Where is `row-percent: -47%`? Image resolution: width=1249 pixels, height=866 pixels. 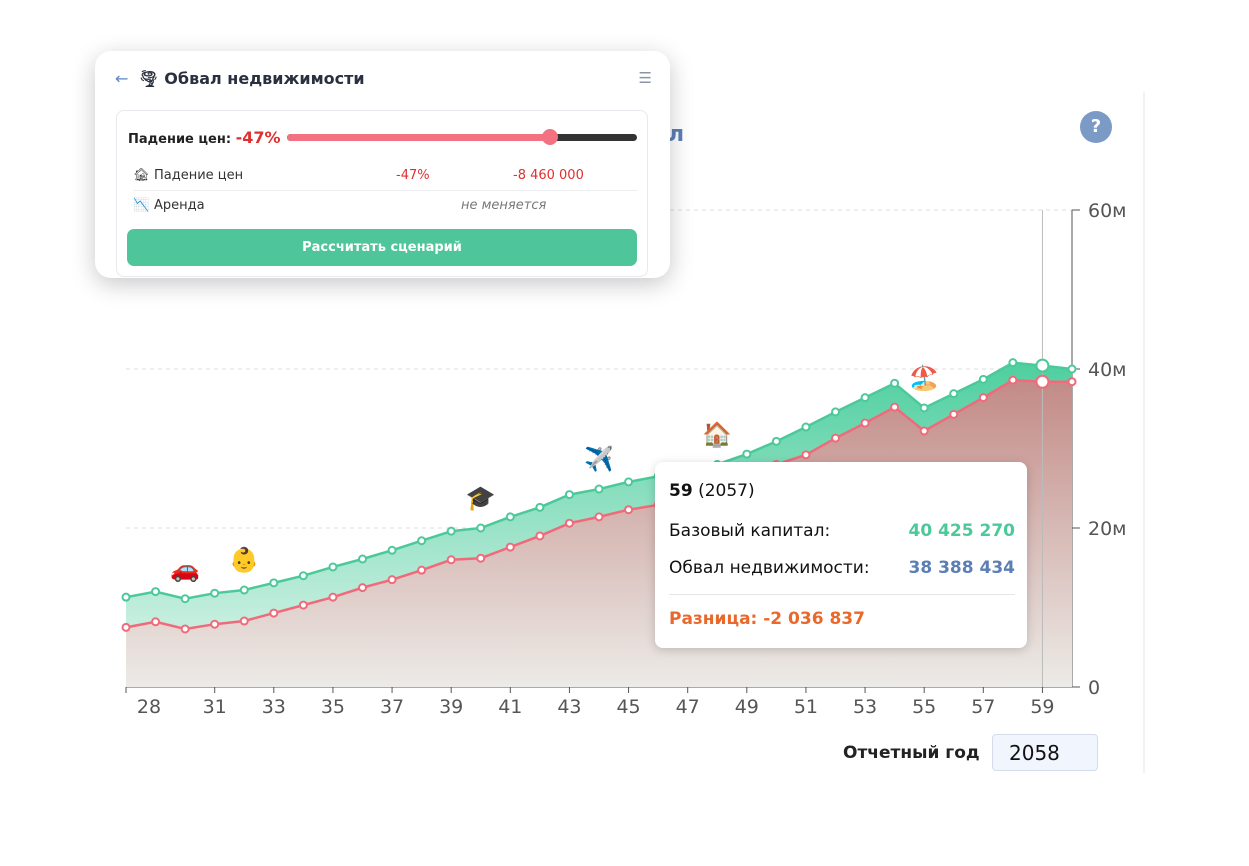
row-percent: -47% is located at coordinates (413, 175).